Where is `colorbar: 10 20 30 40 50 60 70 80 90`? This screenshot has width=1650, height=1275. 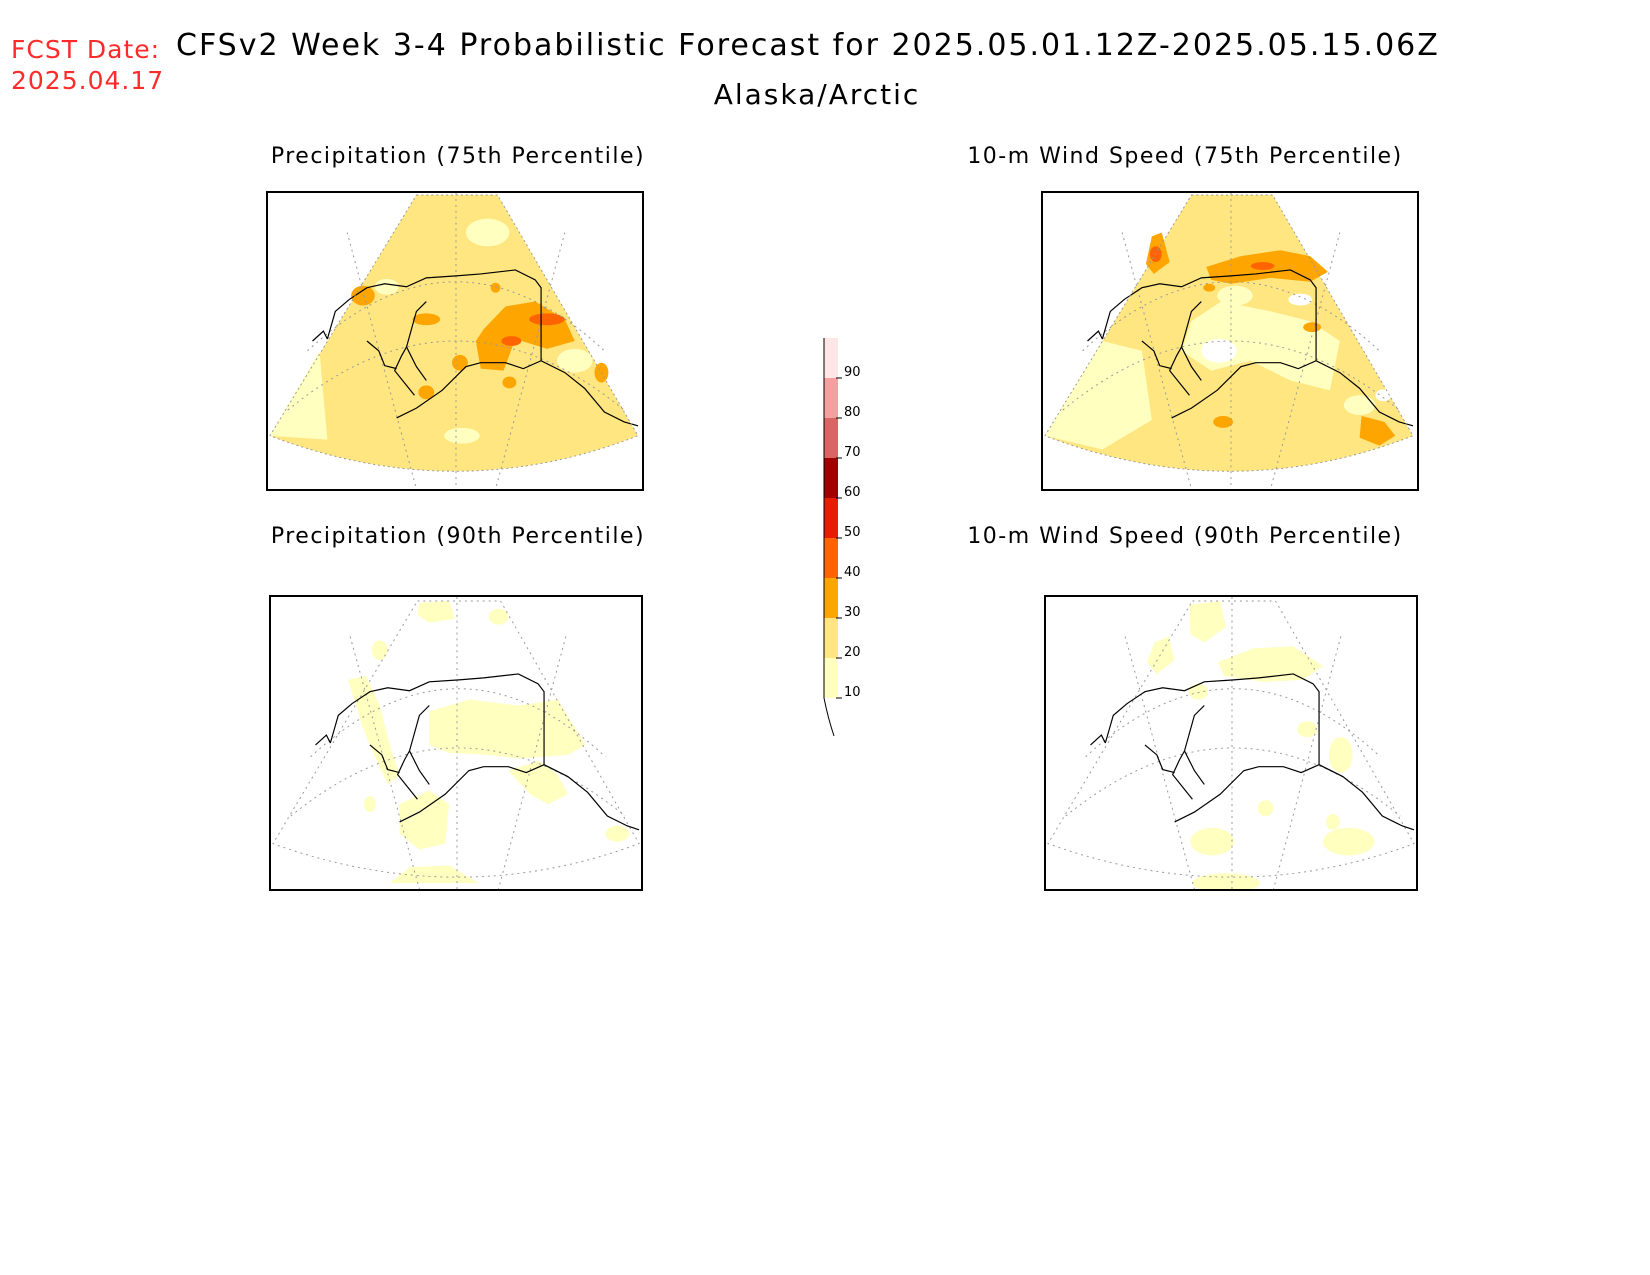
colorbar: 10 20 30 40 50 60 70 80 90 is located at coordinates (860, 518).